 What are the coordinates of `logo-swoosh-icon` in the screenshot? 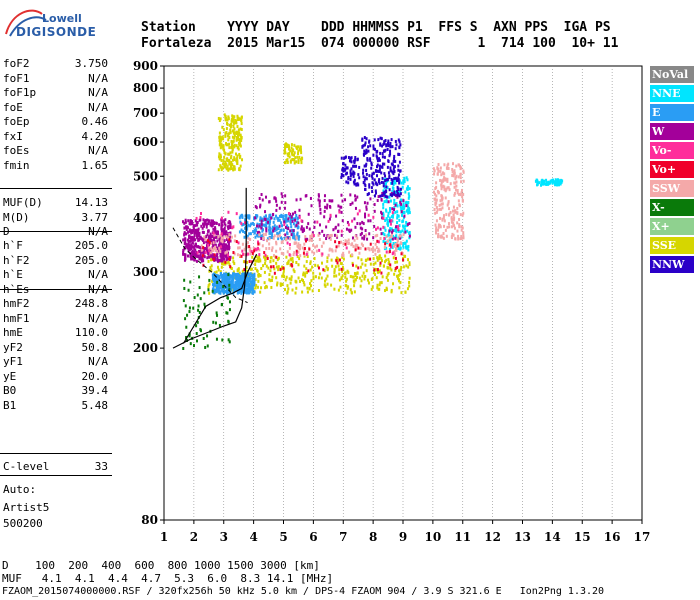 It's located at (26, 23).